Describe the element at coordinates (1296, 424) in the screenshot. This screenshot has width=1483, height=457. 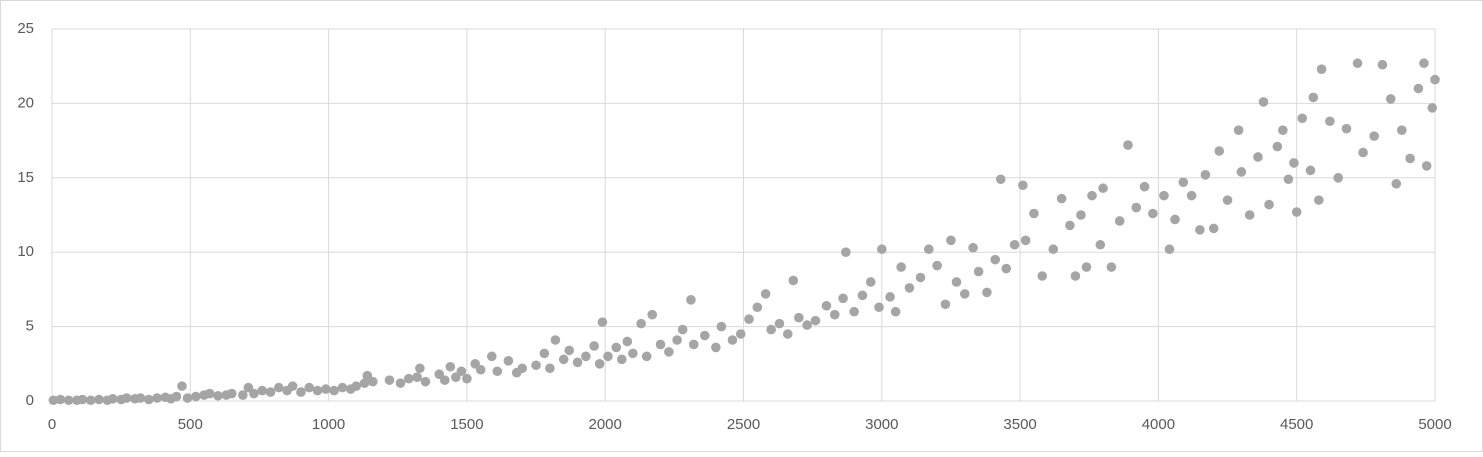
I see `x-tick-label: 4500` at that location.